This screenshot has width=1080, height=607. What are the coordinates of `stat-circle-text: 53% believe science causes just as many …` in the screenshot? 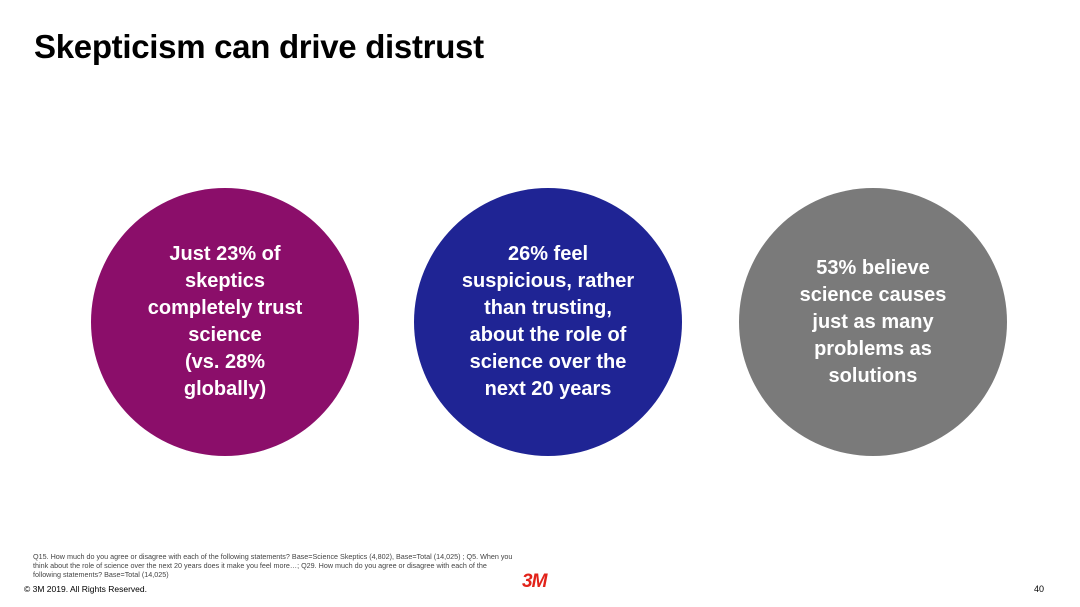 It's located at (873, 321).